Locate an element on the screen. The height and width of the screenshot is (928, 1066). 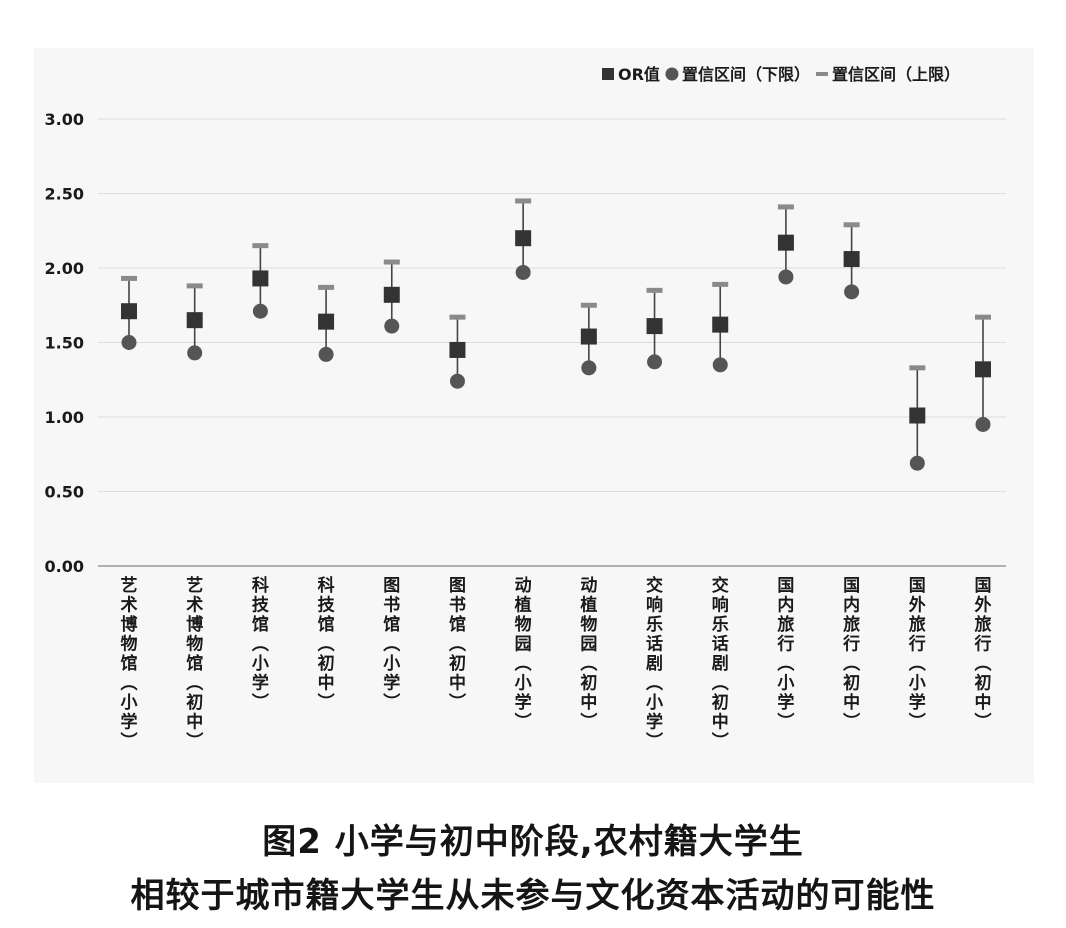
legend-dash-icon is located at coordinates (821, 74).